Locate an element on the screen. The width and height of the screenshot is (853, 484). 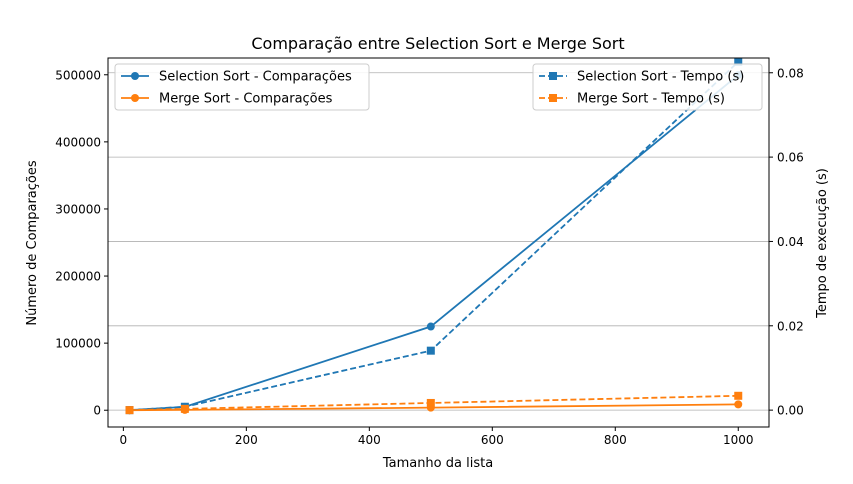
x-axis-ticks: 0 200 400 600 800 1000 is located at coordinates (437, 437).